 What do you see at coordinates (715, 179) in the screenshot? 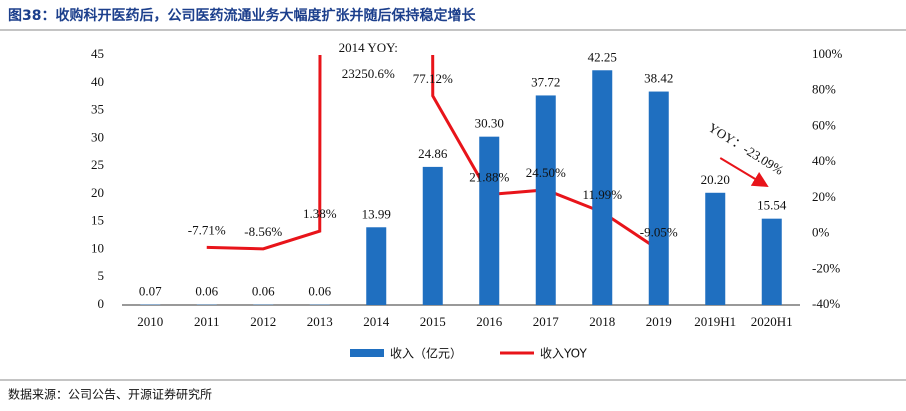
I see `bar-label: 20.20` at bounding box center [715, 179].